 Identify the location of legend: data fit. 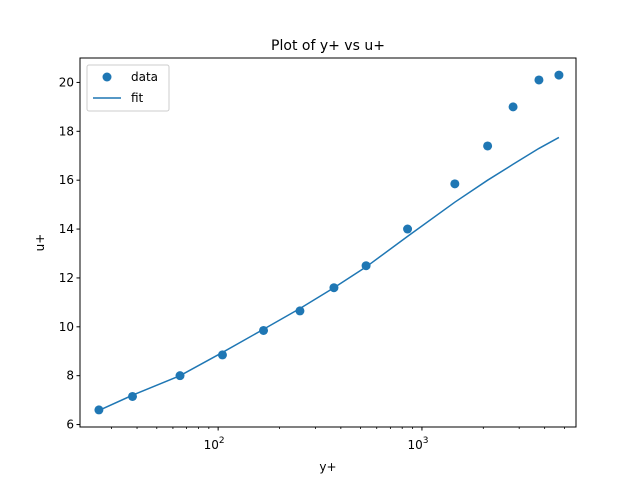
(128, 88).